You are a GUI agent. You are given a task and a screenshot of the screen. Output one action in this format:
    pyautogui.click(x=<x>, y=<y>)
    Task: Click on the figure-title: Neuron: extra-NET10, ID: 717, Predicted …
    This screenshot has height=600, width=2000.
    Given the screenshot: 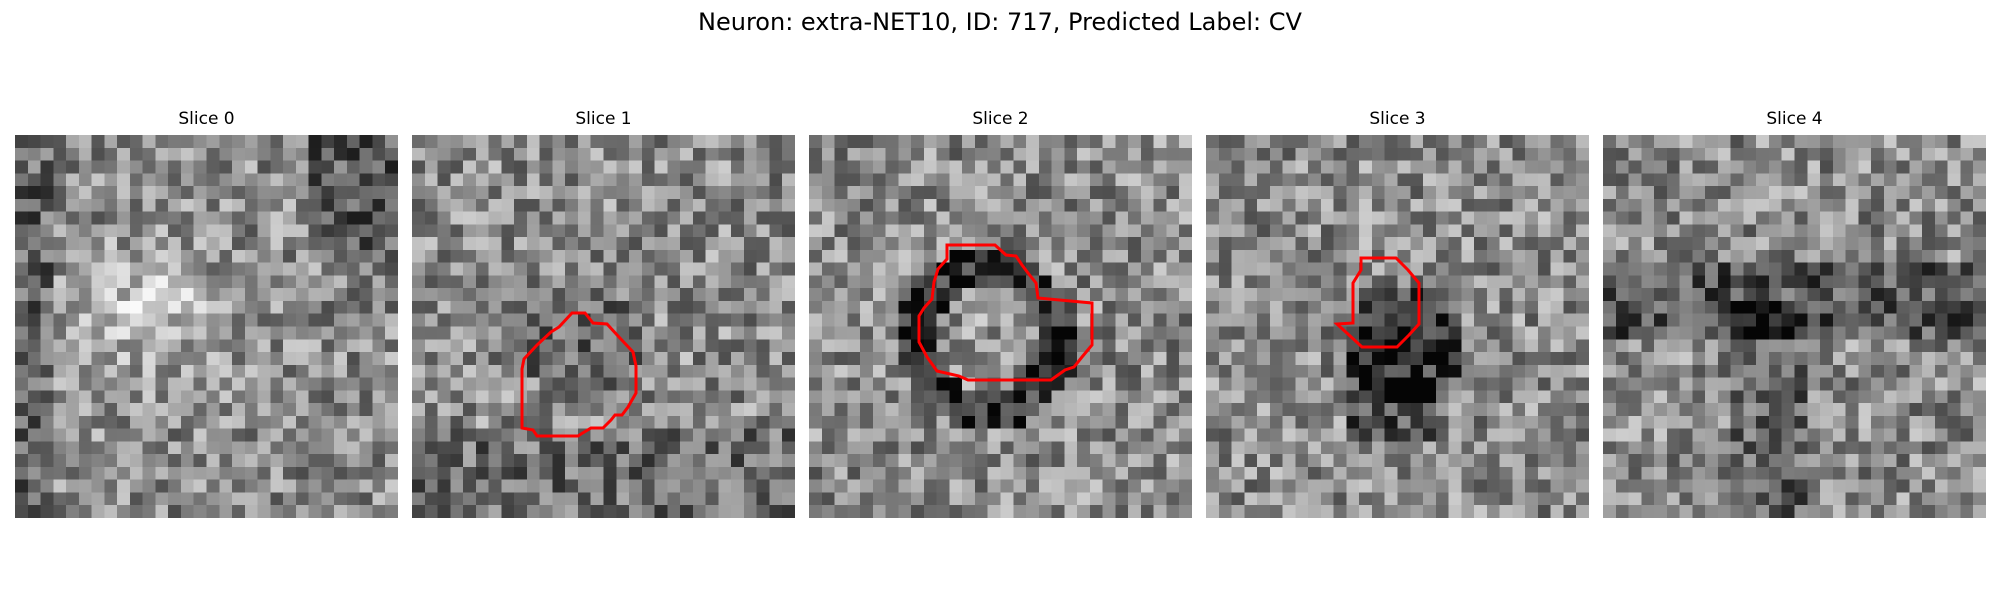 What is the action you would take?
    pyautogui.click(x=1000, y=22)
    